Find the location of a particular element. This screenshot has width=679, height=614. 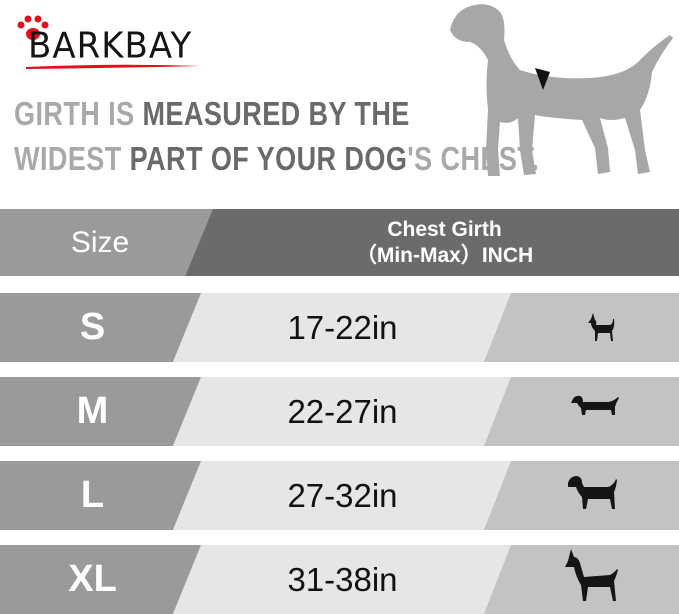

table-row: L 27-32in is located at coordinates (339, 495).